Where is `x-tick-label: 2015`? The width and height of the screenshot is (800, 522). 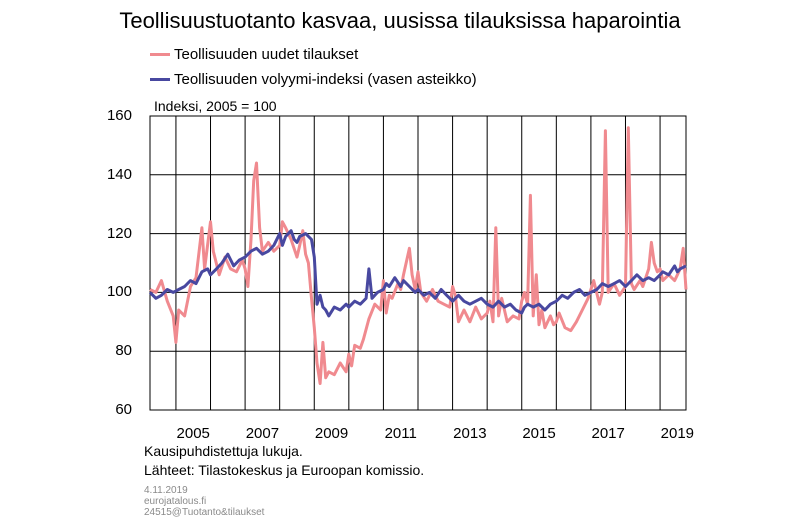
x-tick-label: 2015 is located at coordinates (539, 433).